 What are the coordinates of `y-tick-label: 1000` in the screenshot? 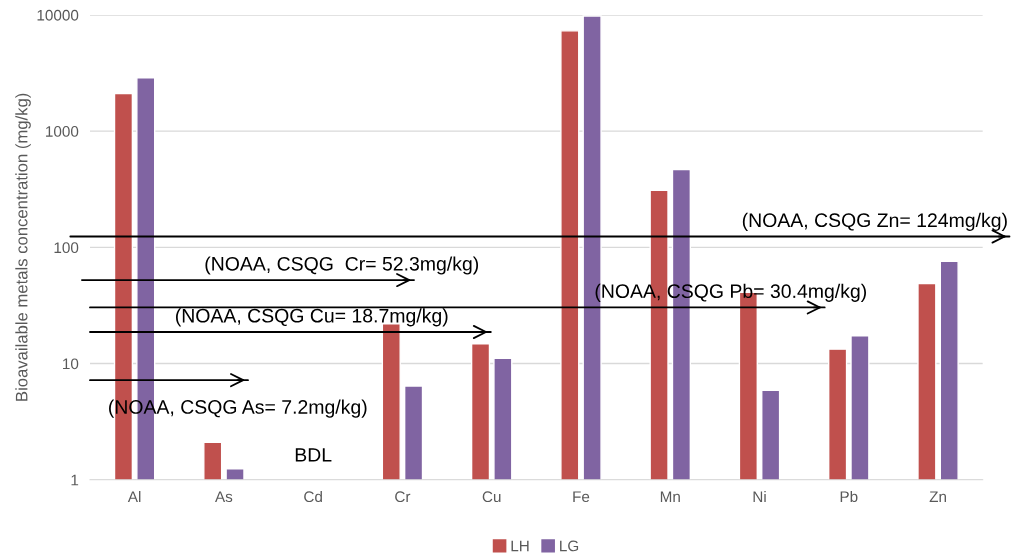 It's located at (62, 131).